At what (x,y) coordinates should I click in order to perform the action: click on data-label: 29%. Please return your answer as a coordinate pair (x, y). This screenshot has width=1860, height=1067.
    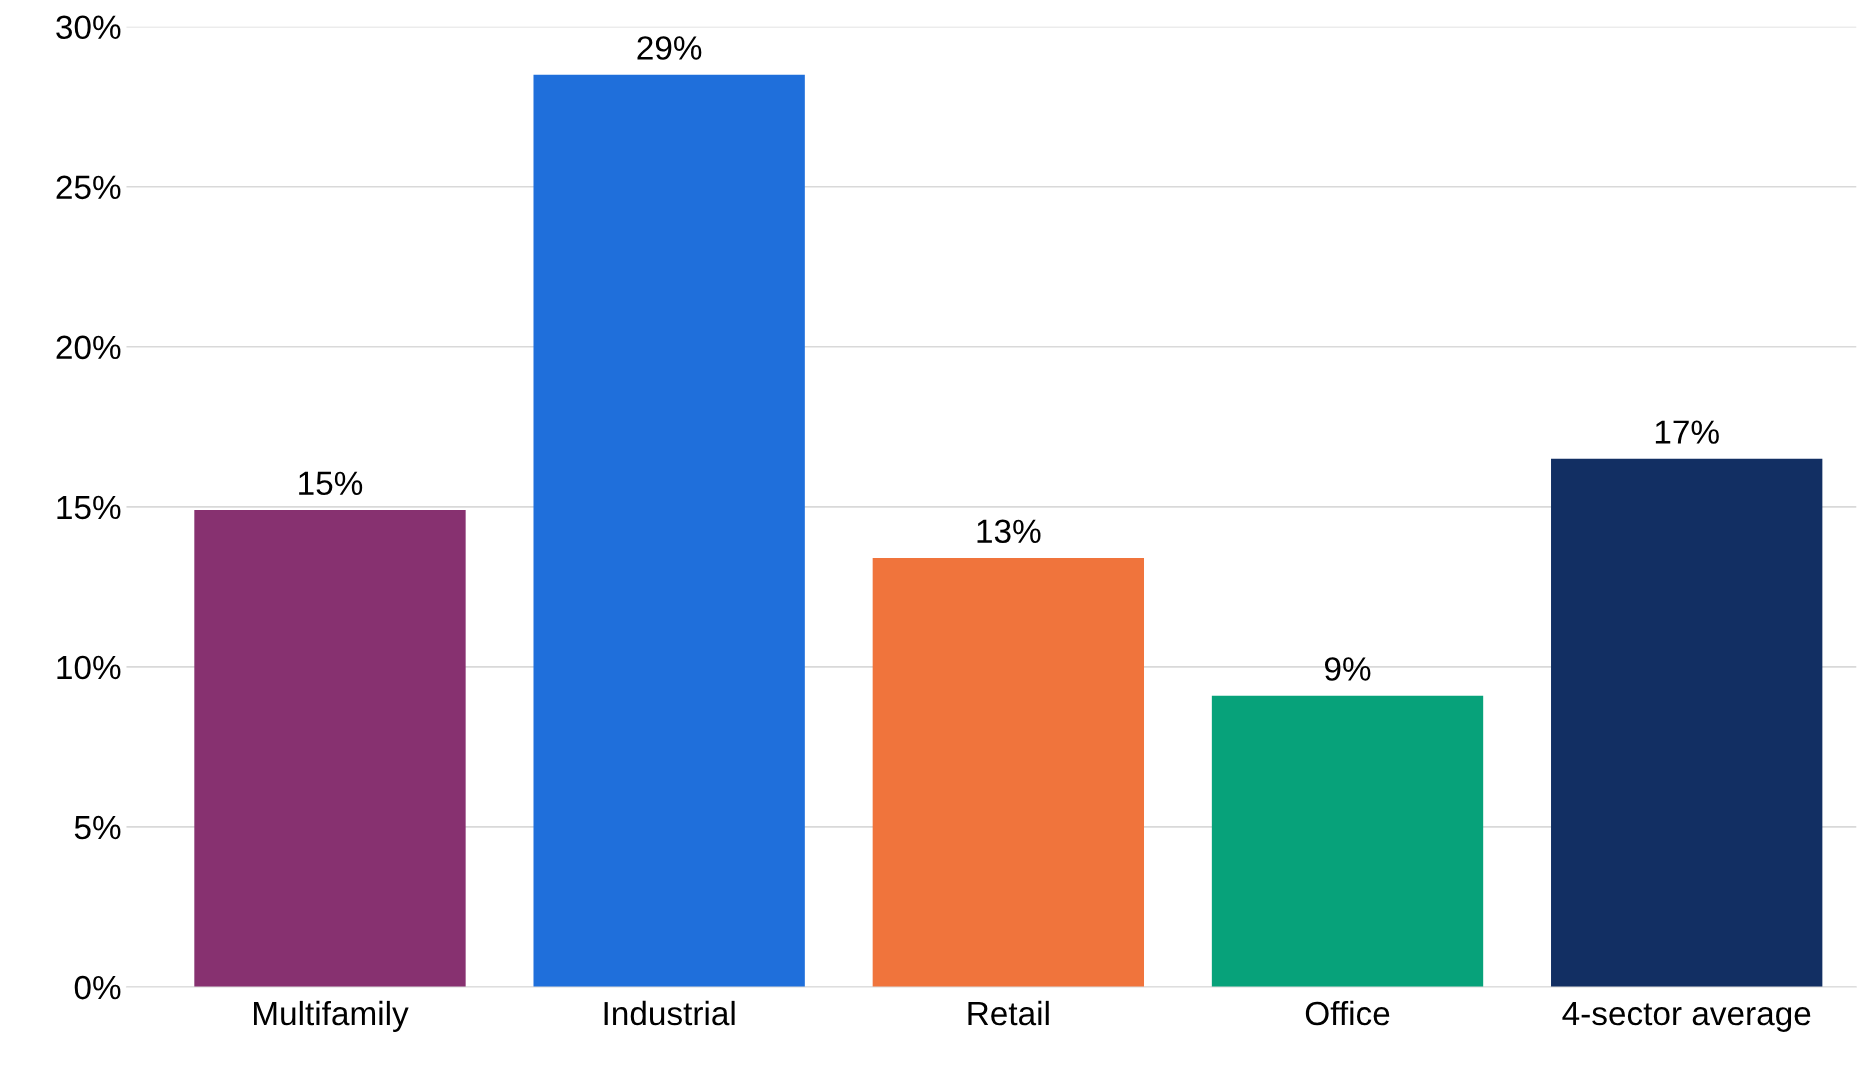
    Looking at the image, I should click on (669, 48).